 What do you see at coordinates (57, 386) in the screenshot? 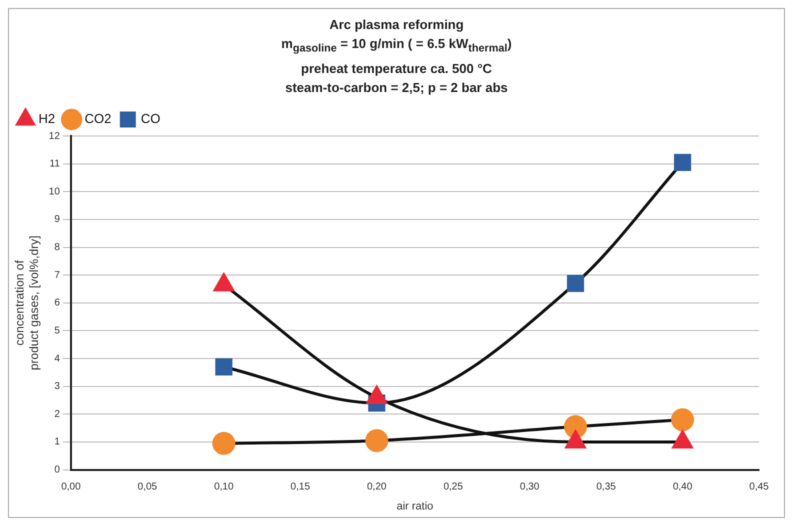
I see `y-tick-label: 3` at bounding box center [57, 386].